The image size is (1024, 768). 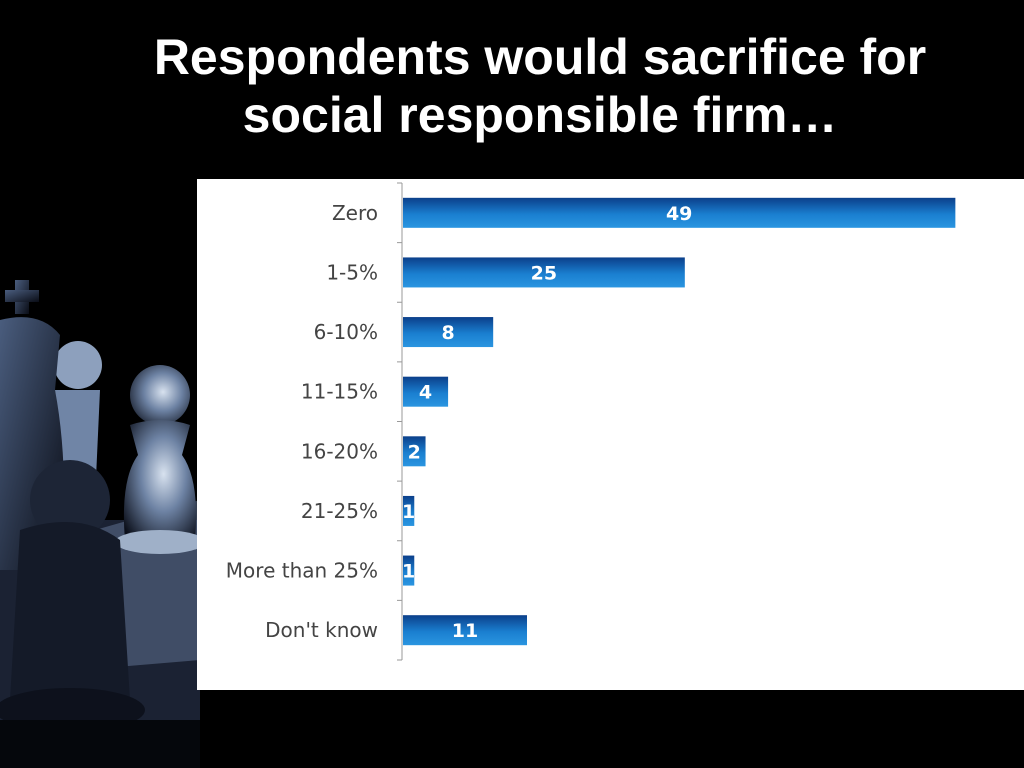 I want to click on data-label: 8, so click(x=447, y=333).